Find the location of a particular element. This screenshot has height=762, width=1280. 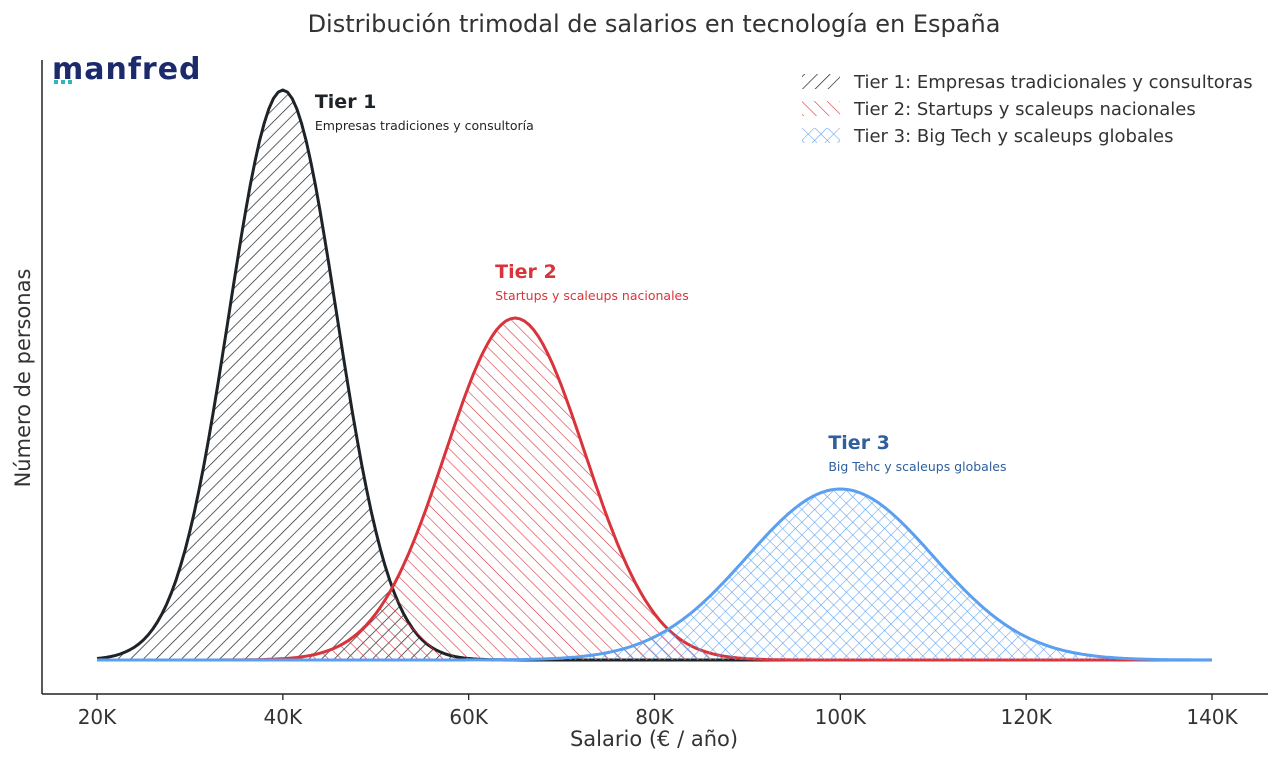

logo-text: manfred is located at coordinates (127, 69).